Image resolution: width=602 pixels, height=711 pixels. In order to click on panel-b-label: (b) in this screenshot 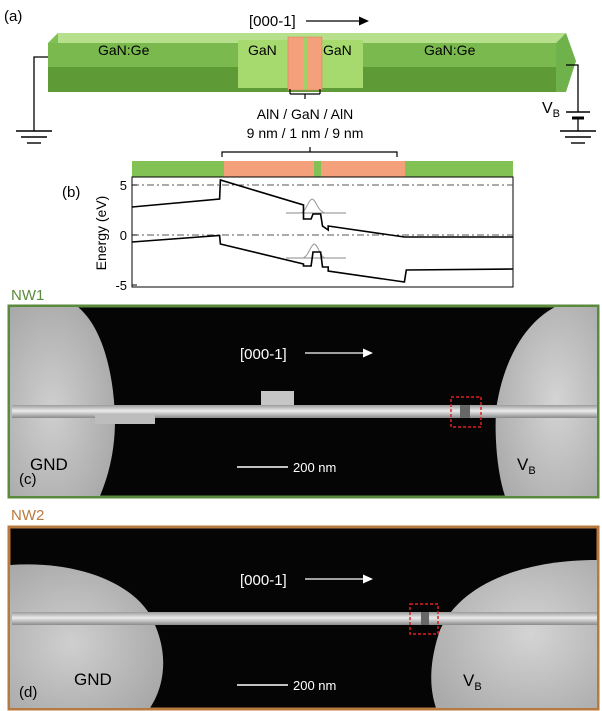, I will do `click(71, 192)`.